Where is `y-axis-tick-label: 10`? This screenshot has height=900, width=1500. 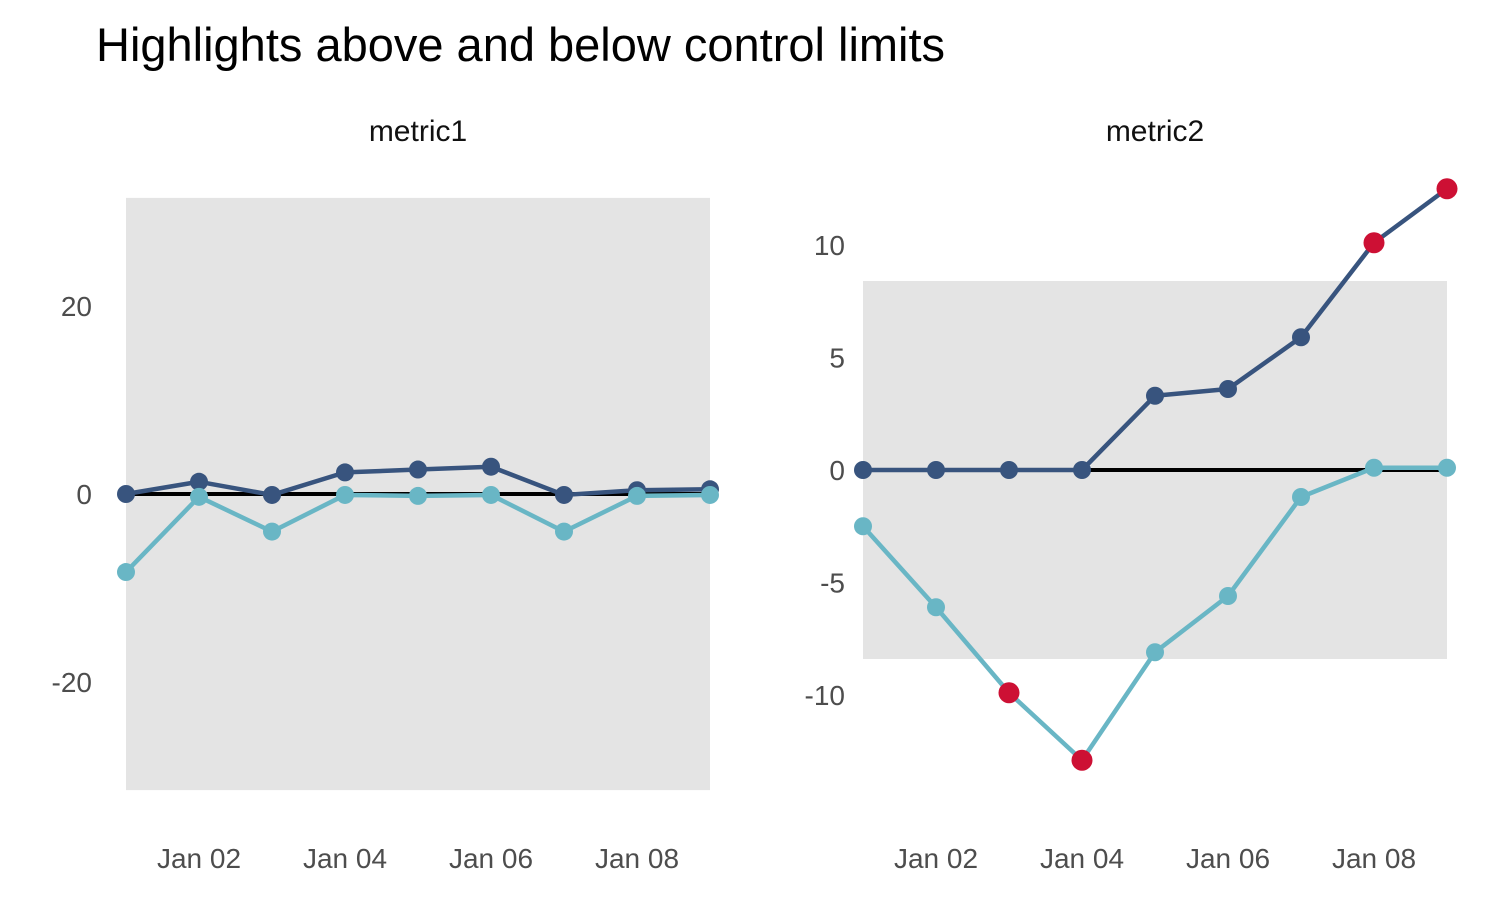 y-axis-tick-label: 10 is located at coordinates (829, 245).